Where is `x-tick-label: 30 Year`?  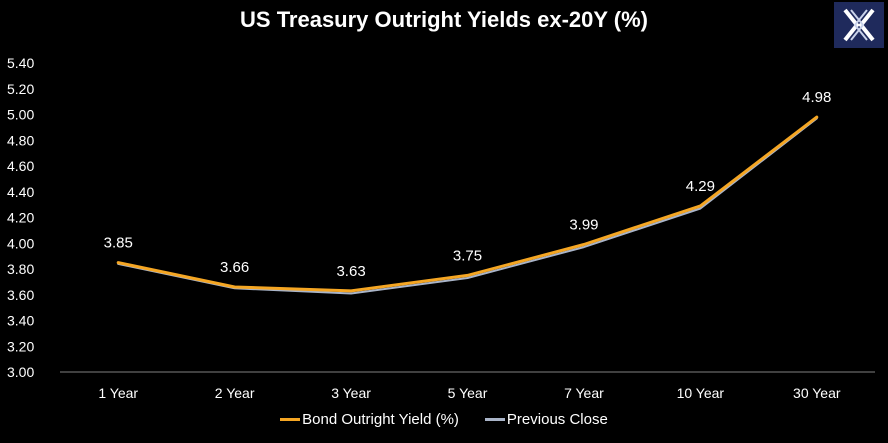 x-tick-label: 30 Year is located at coordinates (817, 393).